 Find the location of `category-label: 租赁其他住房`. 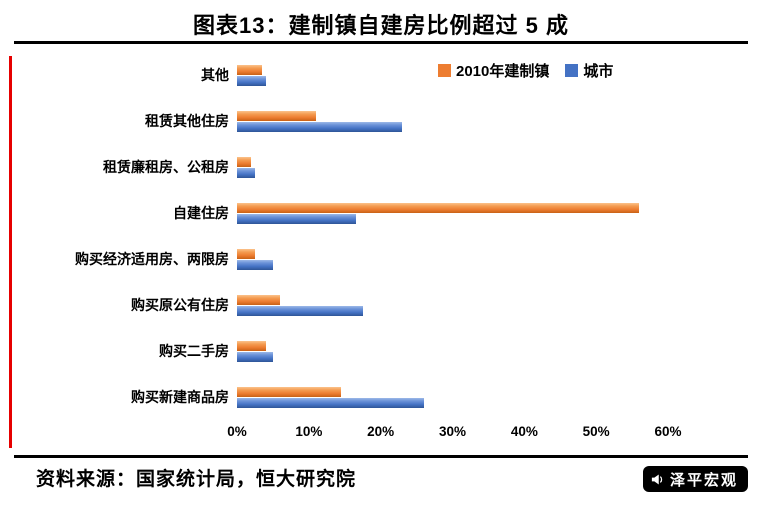

category-label: 租赁其他住房 is located at coordinates (187, 121).